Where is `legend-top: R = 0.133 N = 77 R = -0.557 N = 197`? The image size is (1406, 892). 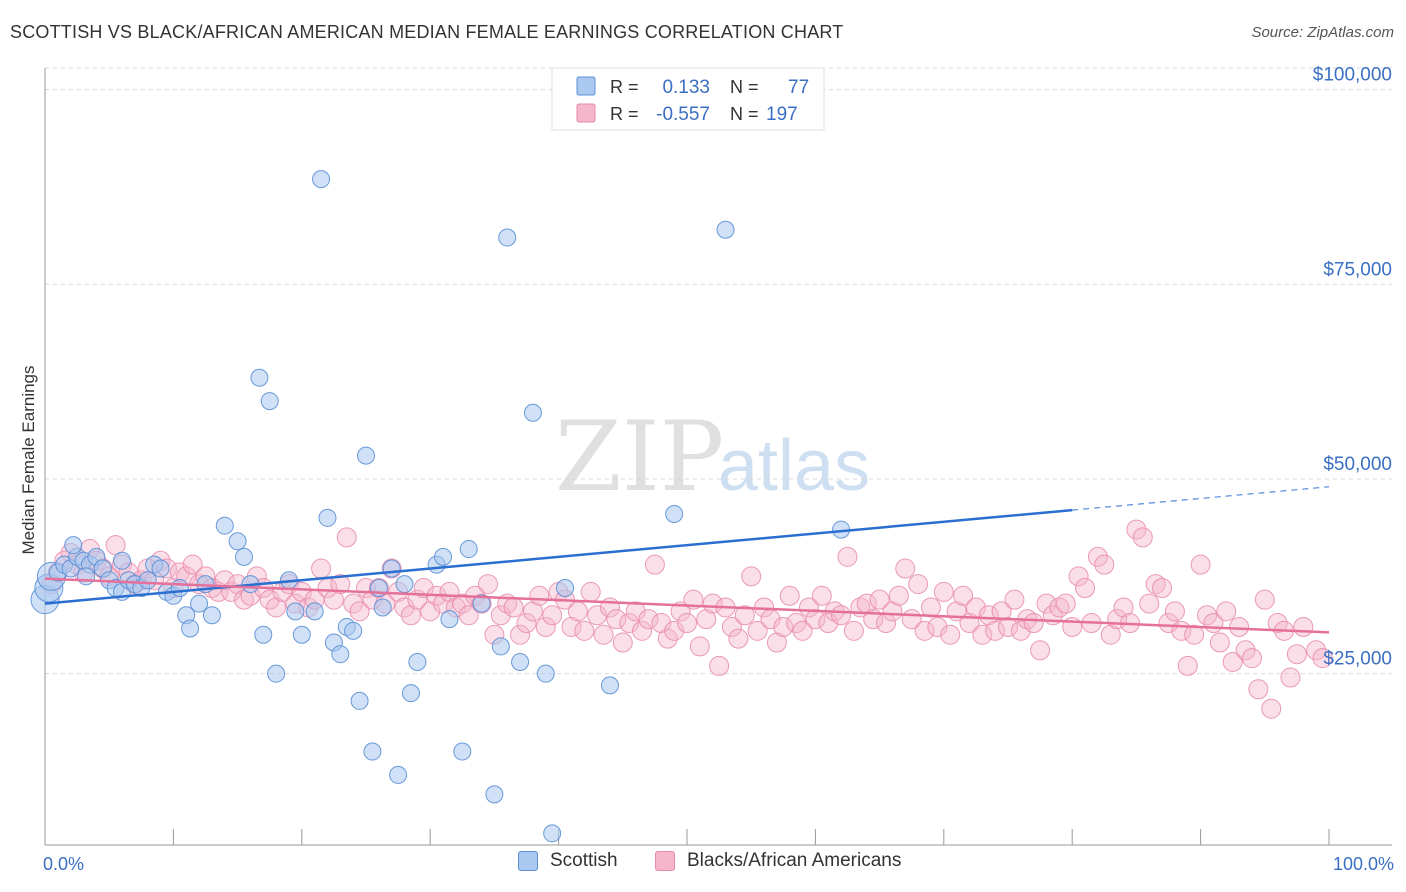 legend-top: R = 0.133 N = 77 R = -0.557 N = 197 is located at coordinates (688, 99).